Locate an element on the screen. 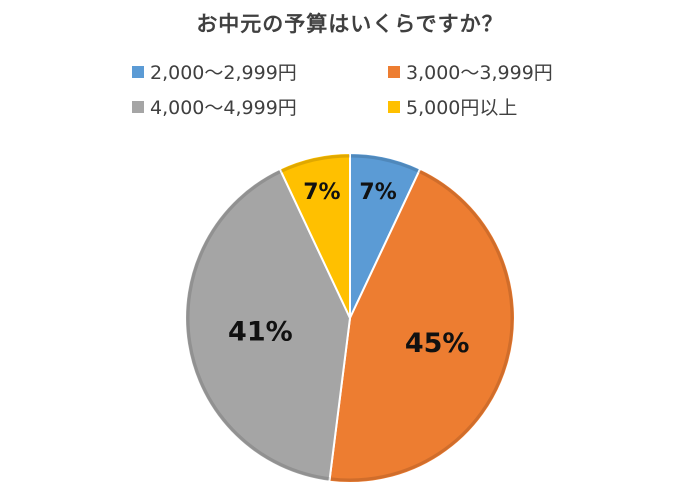 This screenshot has width=700, height=502. legend-item-2000-2999: 2,000～2,999円 is located at coordinates (214, 71).